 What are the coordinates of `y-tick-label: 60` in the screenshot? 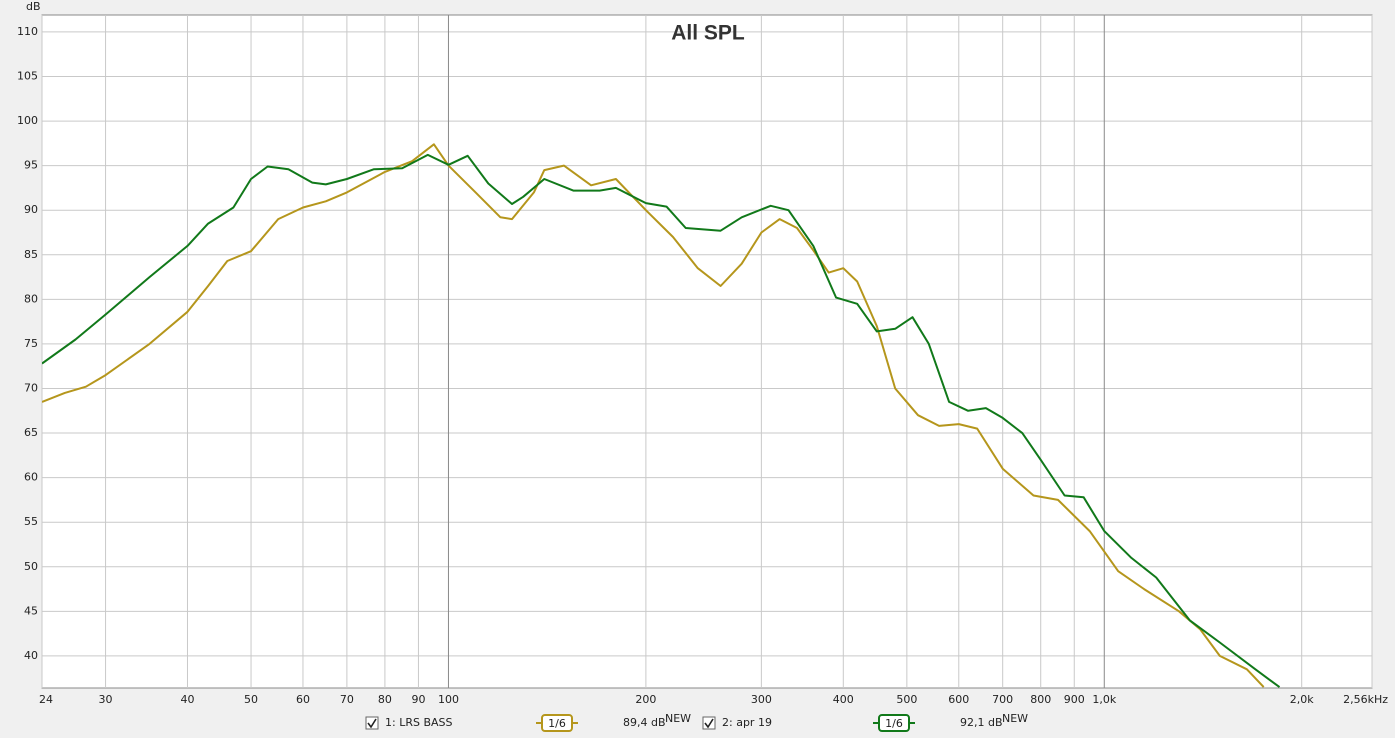 It's located at (31, 477).